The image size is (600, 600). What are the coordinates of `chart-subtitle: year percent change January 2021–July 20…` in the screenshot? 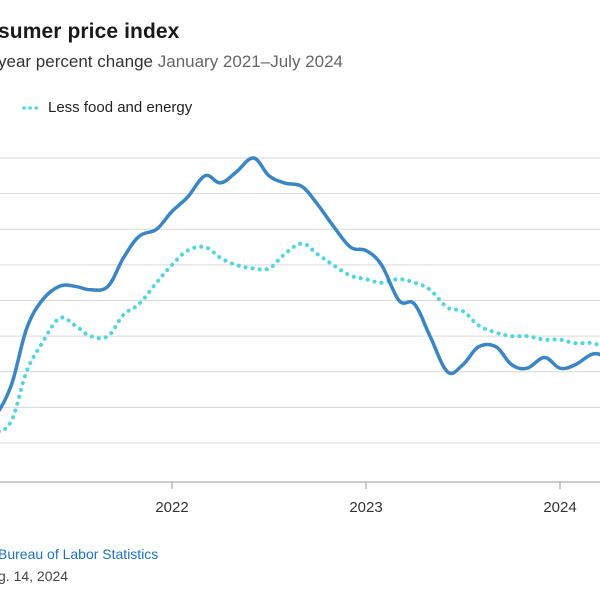 It's located at (171, 62).